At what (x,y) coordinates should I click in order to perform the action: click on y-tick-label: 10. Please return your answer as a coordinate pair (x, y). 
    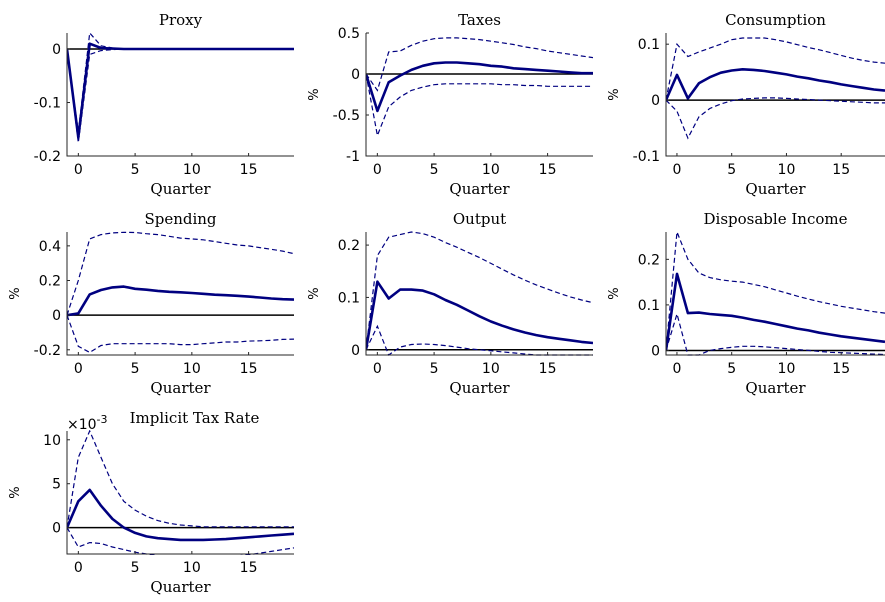
    Looking at the image, I should click on (52, 441).